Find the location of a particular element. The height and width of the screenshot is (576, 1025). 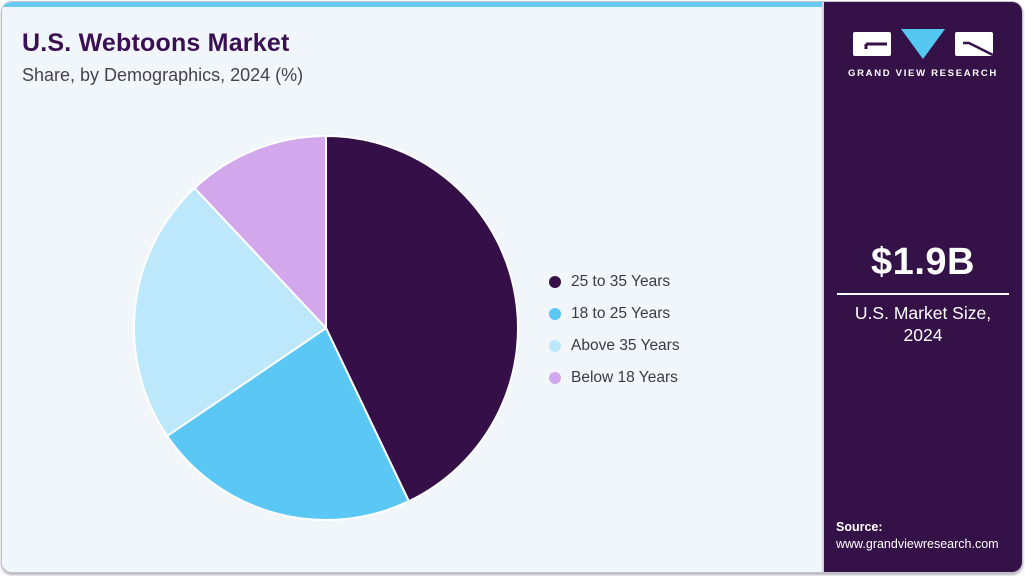

accent-top-bar is located at coordinates (412, 4).